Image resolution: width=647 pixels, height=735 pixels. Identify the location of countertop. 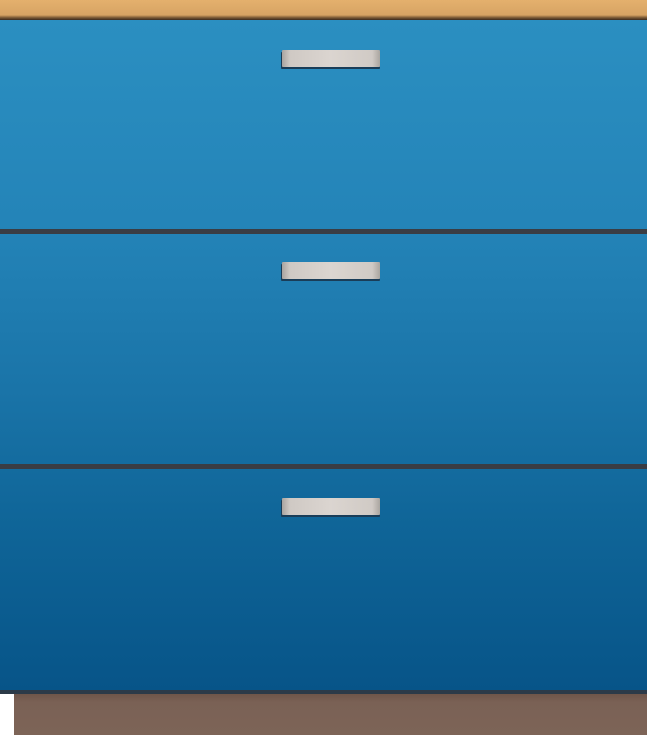
(323, 10).